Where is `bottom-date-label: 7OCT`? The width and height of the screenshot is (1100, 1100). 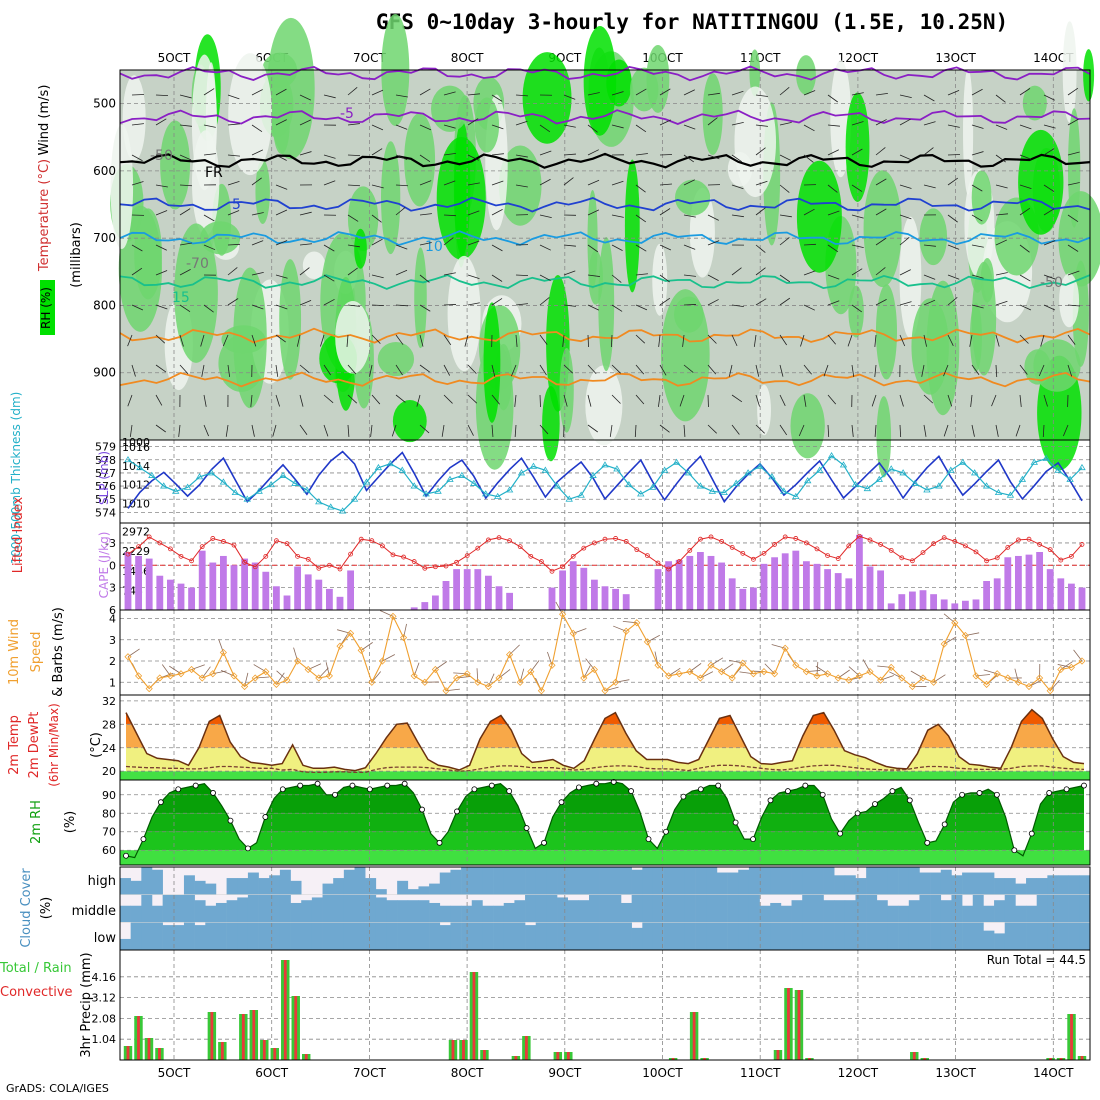 bottom-date-label: 7OCT is located at coordinates (369, 1073).